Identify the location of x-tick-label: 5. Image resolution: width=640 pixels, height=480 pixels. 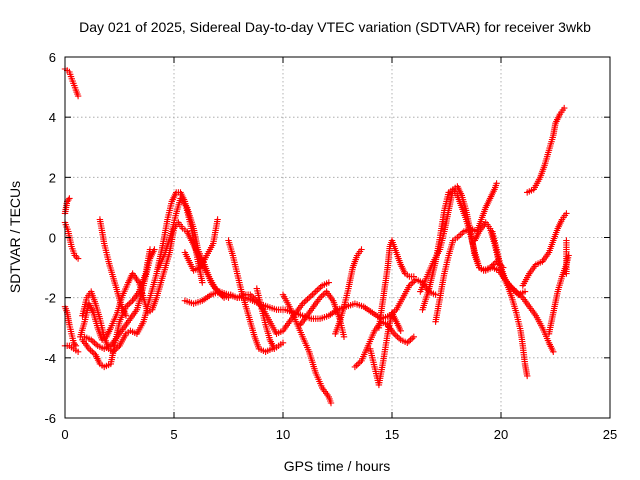
(173, 434).